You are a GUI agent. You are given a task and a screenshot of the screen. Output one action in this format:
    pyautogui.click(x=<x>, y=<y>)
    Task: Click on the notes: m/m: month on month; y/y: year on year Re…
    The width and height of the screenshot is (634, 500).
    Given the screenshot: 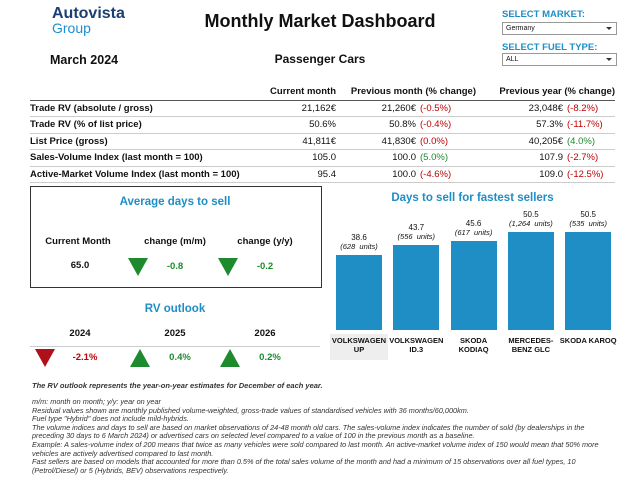 What is the action you would take?
    pyautogui.click(x=324, y=436)
    